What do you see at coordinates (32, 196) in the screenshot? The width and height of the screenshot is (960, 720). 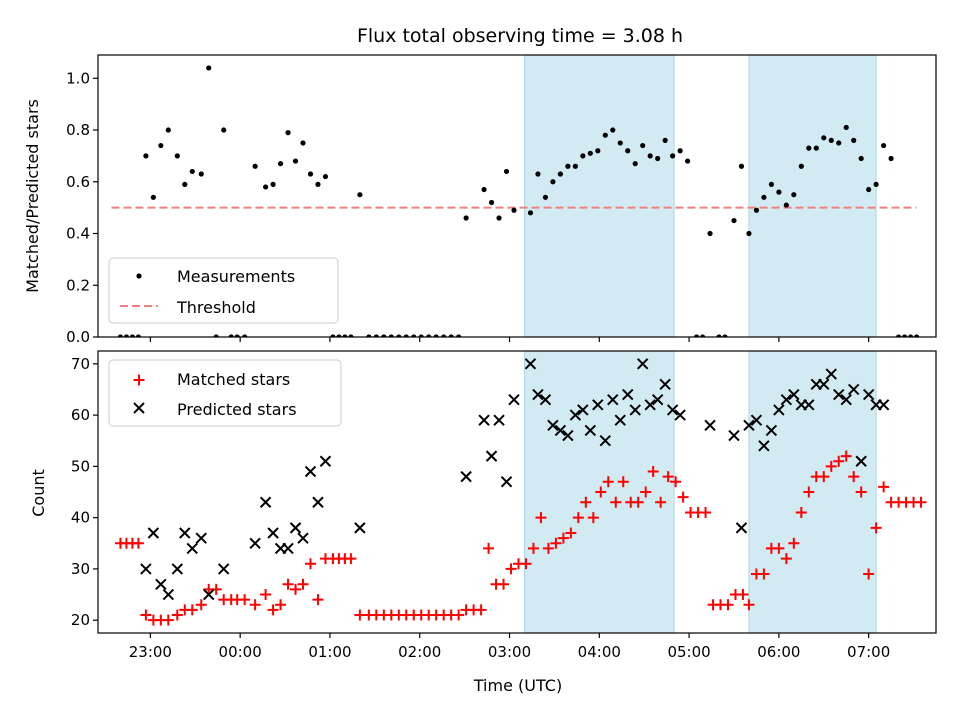 I see `top-y-axis-label: Matched/Predicted stars` at bounding box center [32, 196].